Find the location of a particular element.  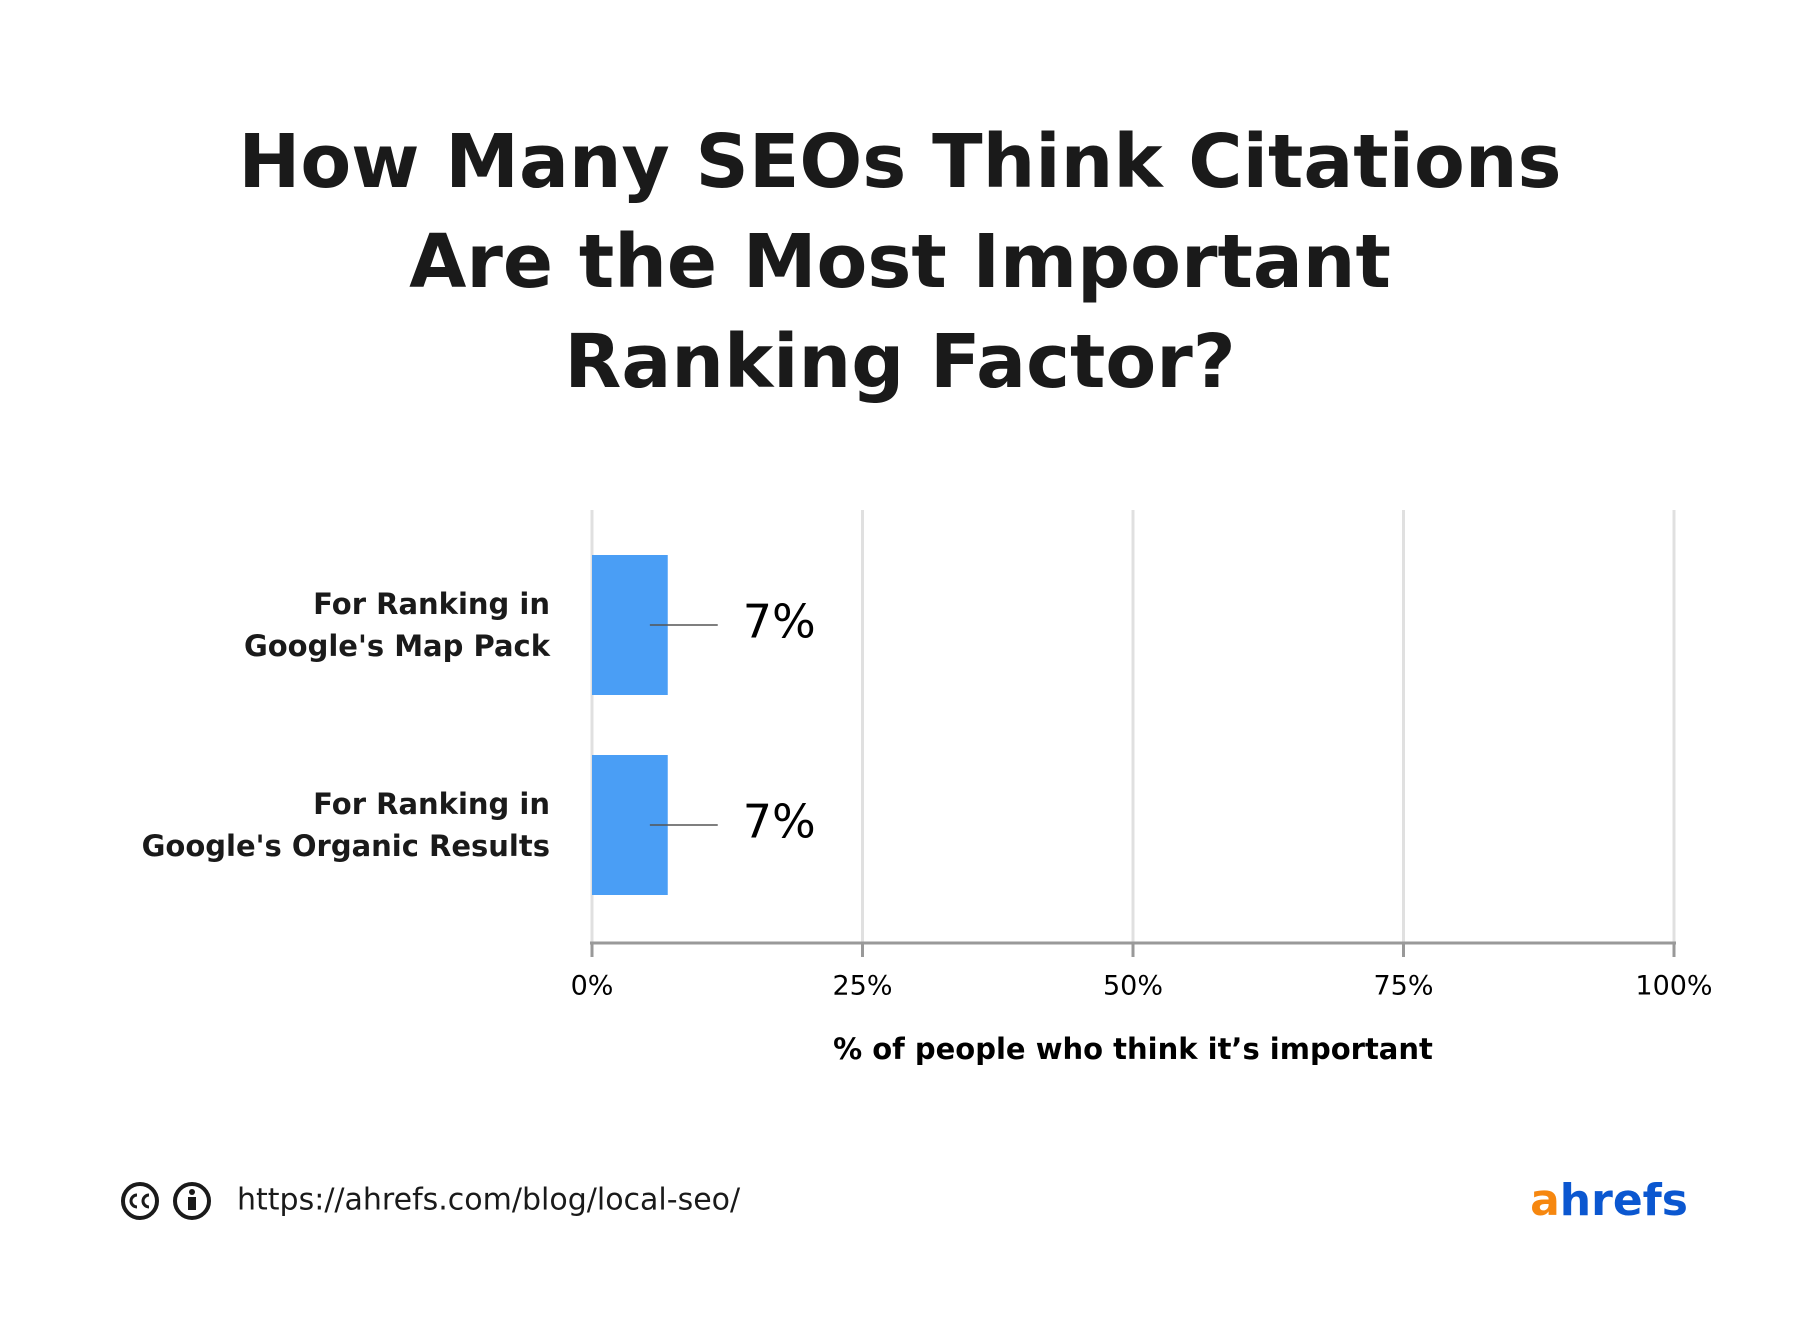

logo-rest: hrefs is located at coordinates (1624, 1200).